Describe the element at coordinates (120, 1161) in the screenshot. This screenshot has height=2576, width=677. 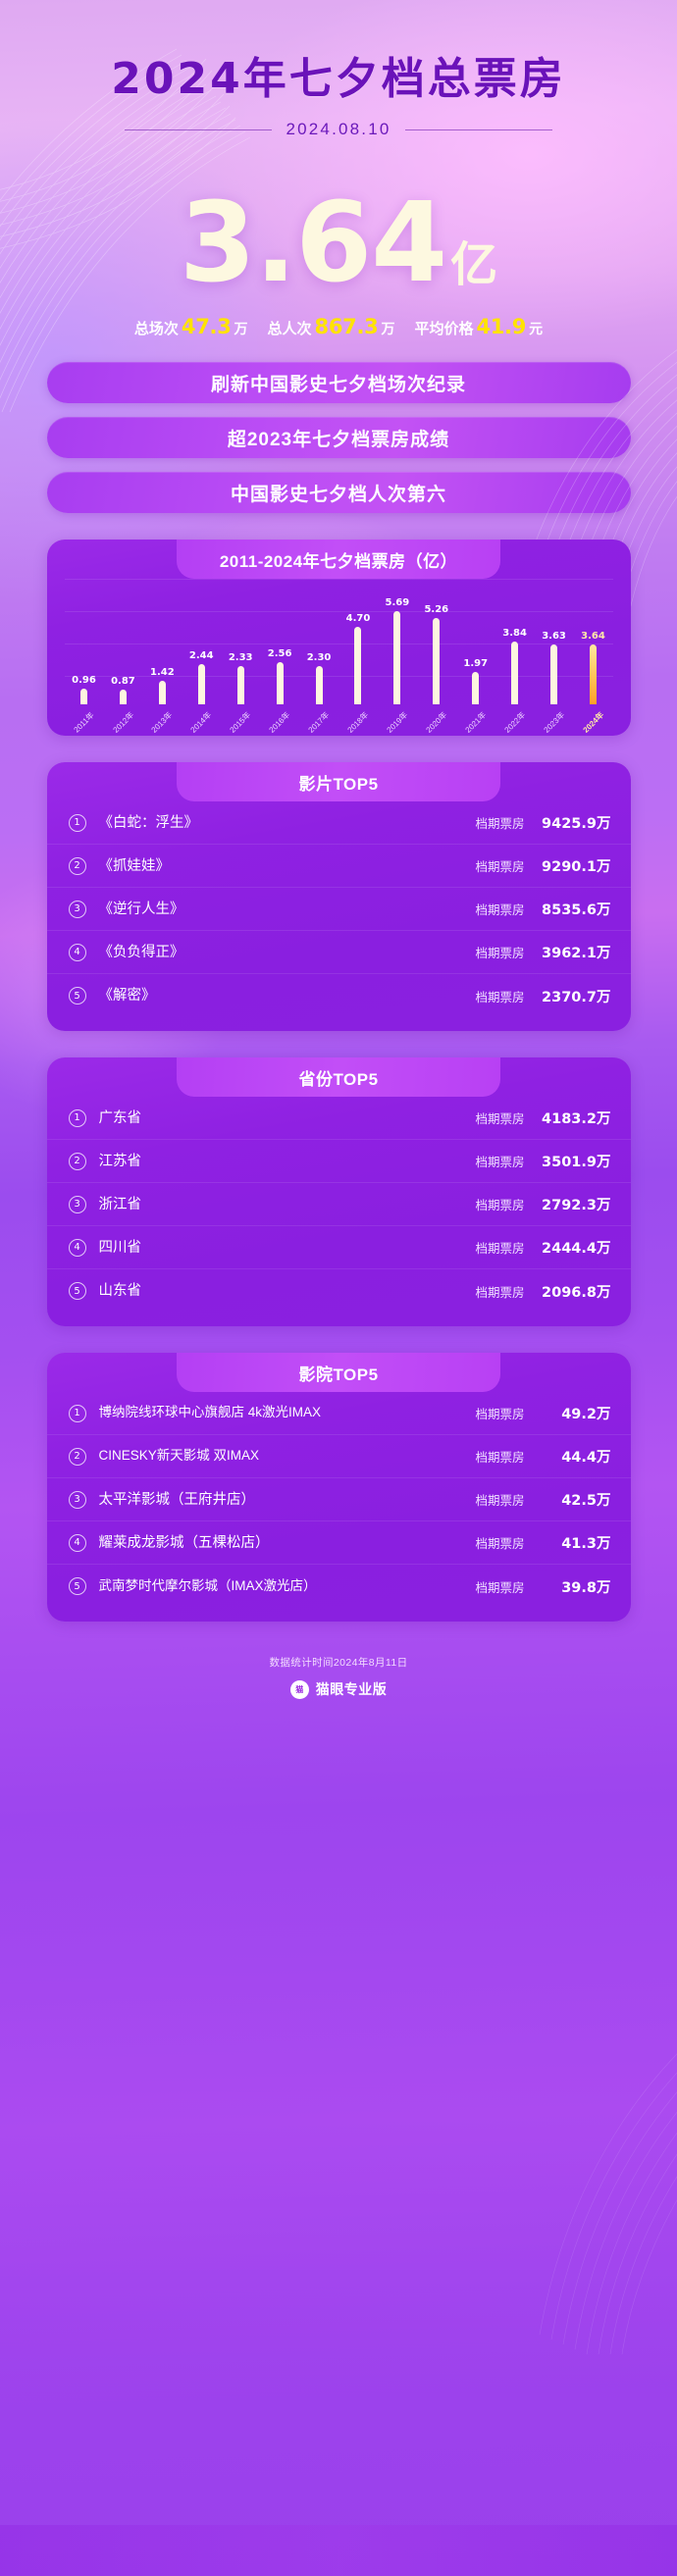
I see `rank-name: 江苏省` at that location.